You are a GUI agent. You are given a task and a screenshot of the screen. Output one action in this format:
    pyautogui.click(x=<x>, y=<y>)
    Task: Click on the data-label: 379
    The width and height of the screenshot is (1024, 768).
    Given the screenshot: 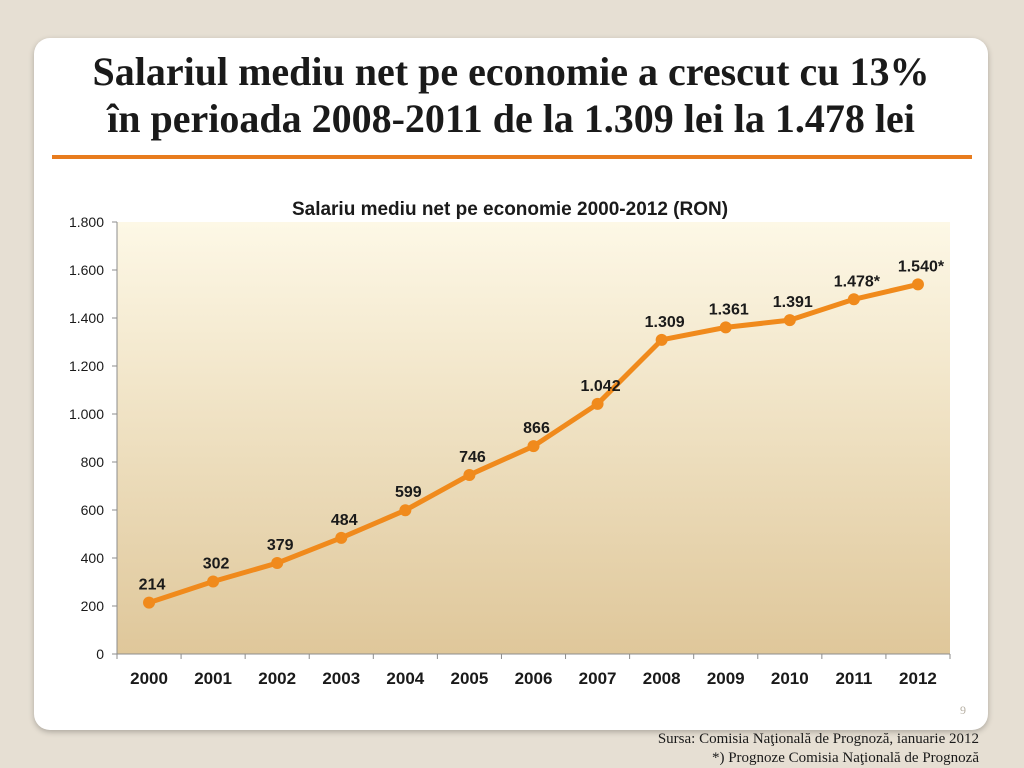 What is the action you would take?
    pyautogui.click(x=280, y=545)
    